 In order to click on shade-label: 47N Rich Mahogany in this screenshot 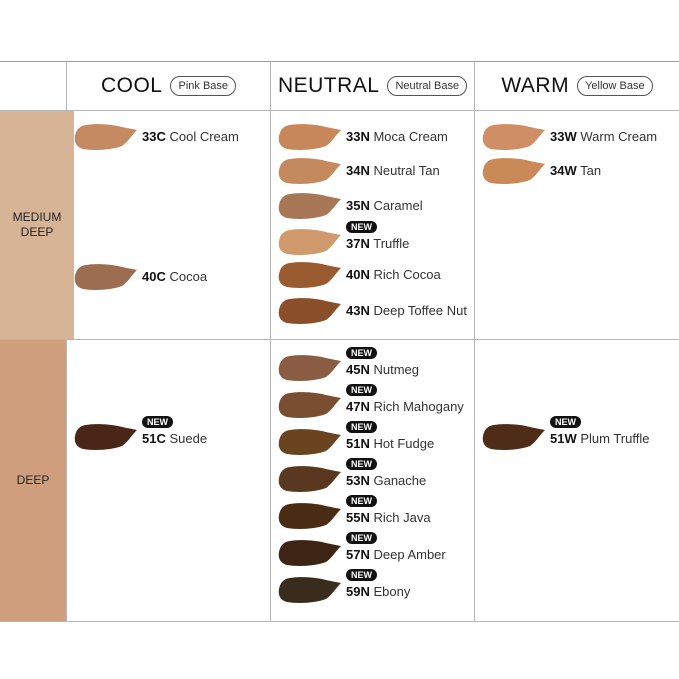, I will do `click(405, 406)`.